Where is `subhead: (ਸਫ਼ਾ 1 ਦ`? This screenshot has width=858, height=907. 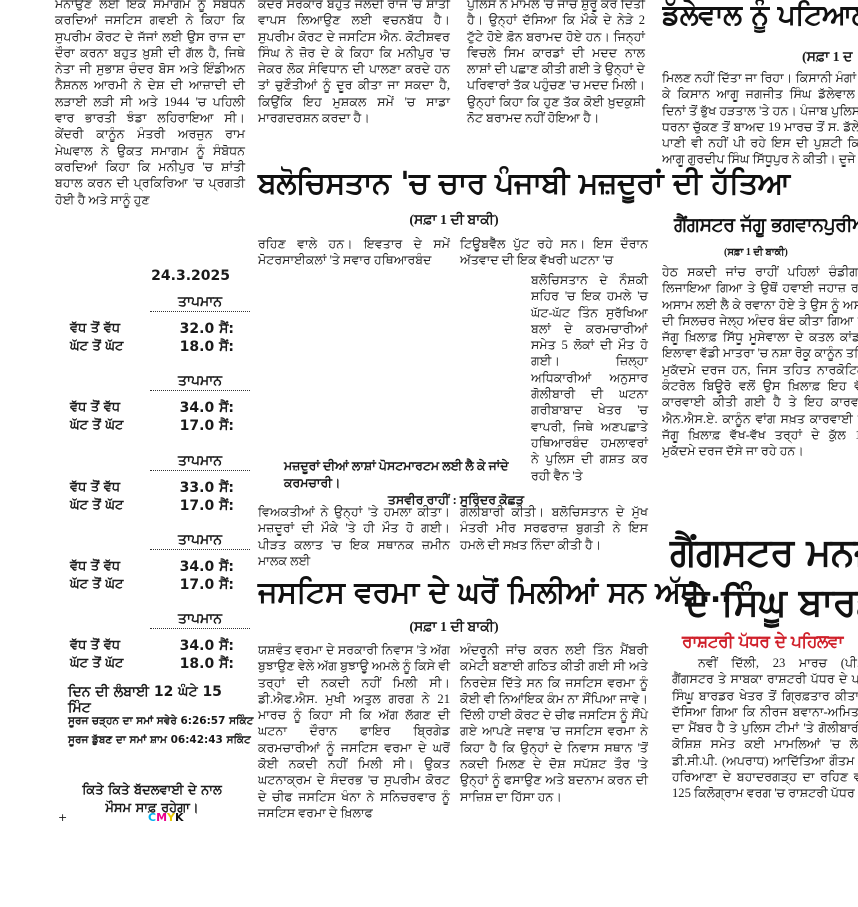 subhead: (ਸਫ਼ਾ 1 ਦ is located at coordinates (827, 57).